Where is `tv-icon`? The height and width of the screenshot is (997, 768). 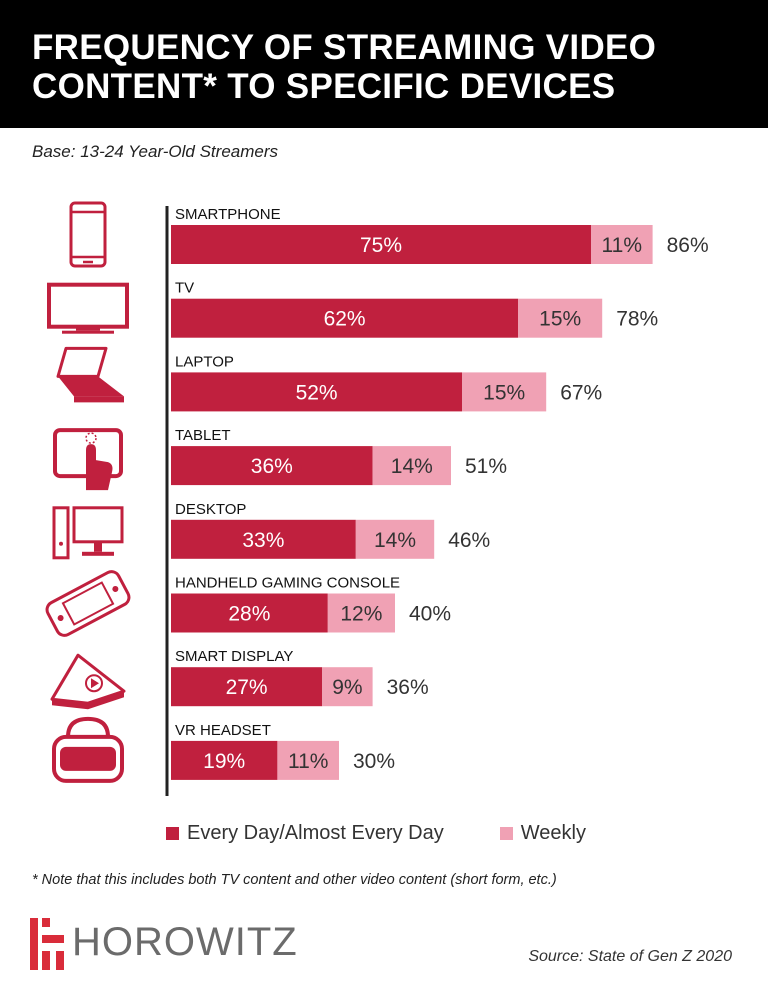 tv-icon is located at coordinates (88, 308).